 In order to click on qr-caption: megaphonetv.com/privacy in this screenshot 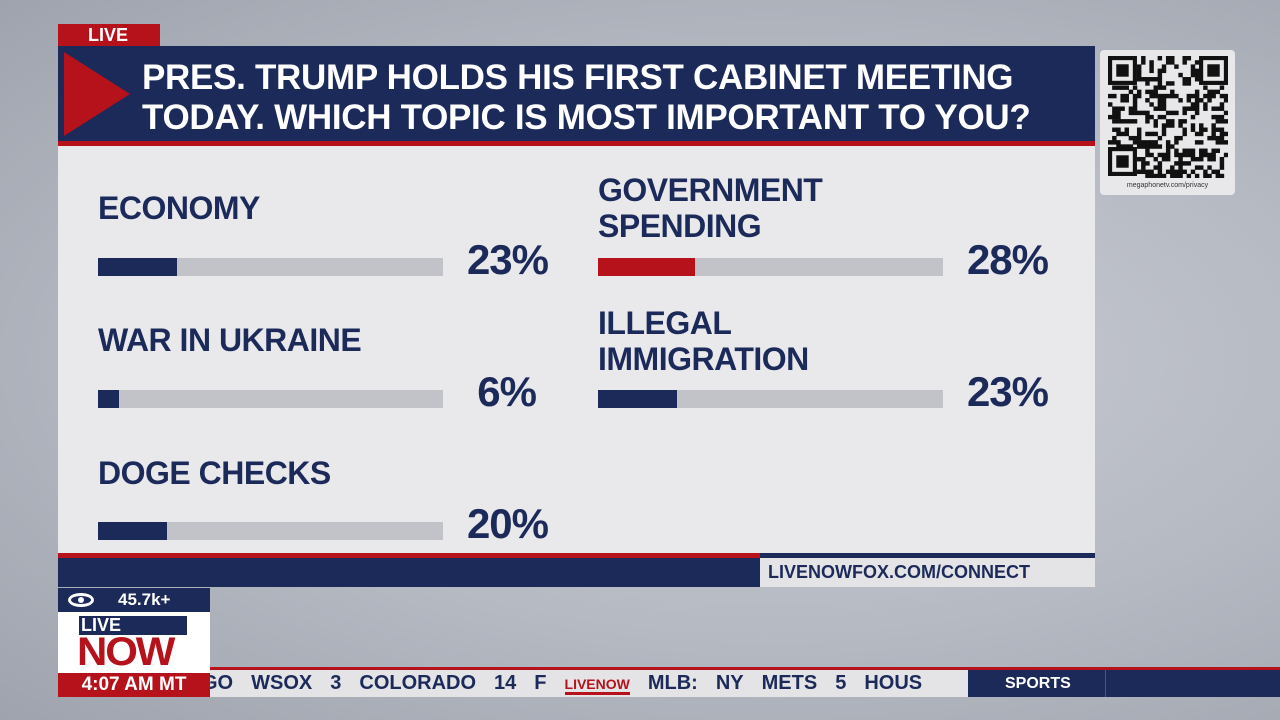, I will do `click(1167, 185)`.